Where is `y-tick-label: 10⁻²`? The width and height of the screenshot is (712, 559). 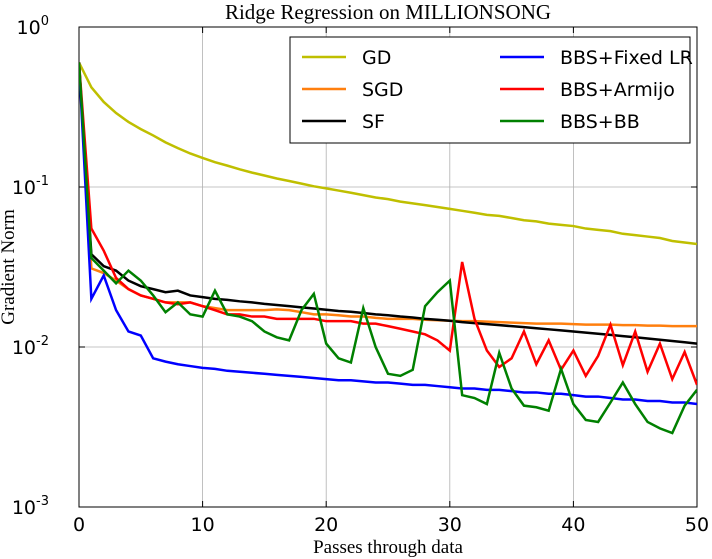 y-tick-label: 10⁻² is located at coordinates (30, 346).